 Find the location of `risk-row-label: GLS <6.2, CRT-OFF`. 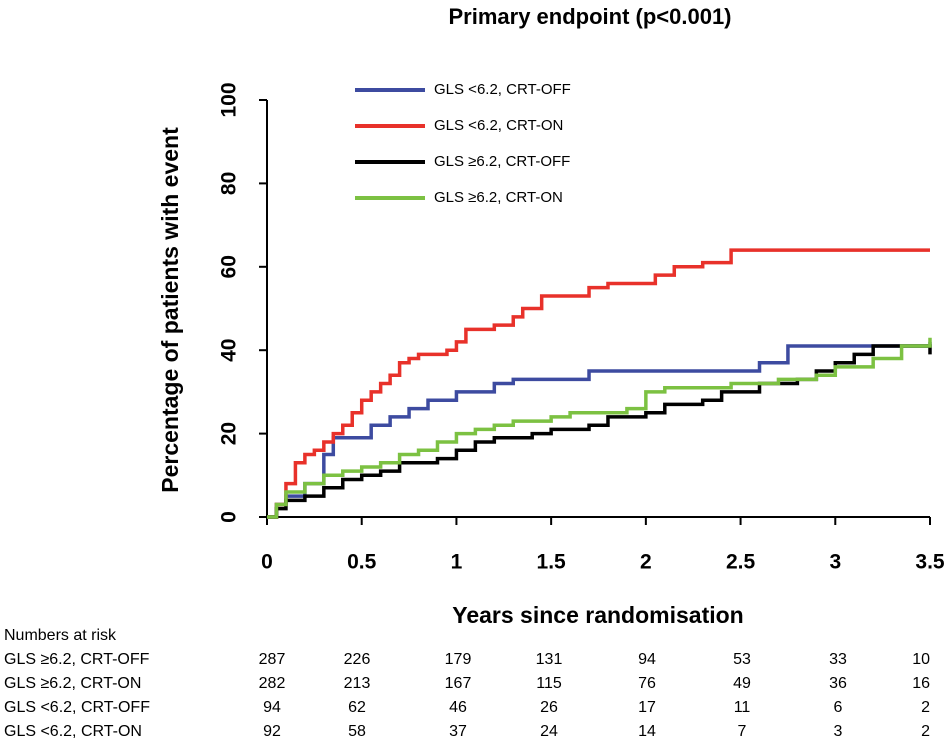

risk-row-label: GLS <6.2, CRT-OFF is located at coordinates (77, 707).